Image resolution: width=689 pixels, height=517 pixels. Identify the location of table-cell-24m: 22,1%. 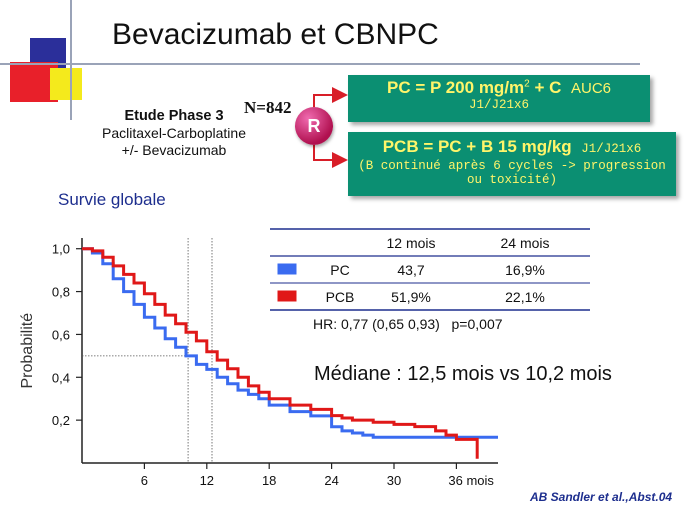
(525, 297).